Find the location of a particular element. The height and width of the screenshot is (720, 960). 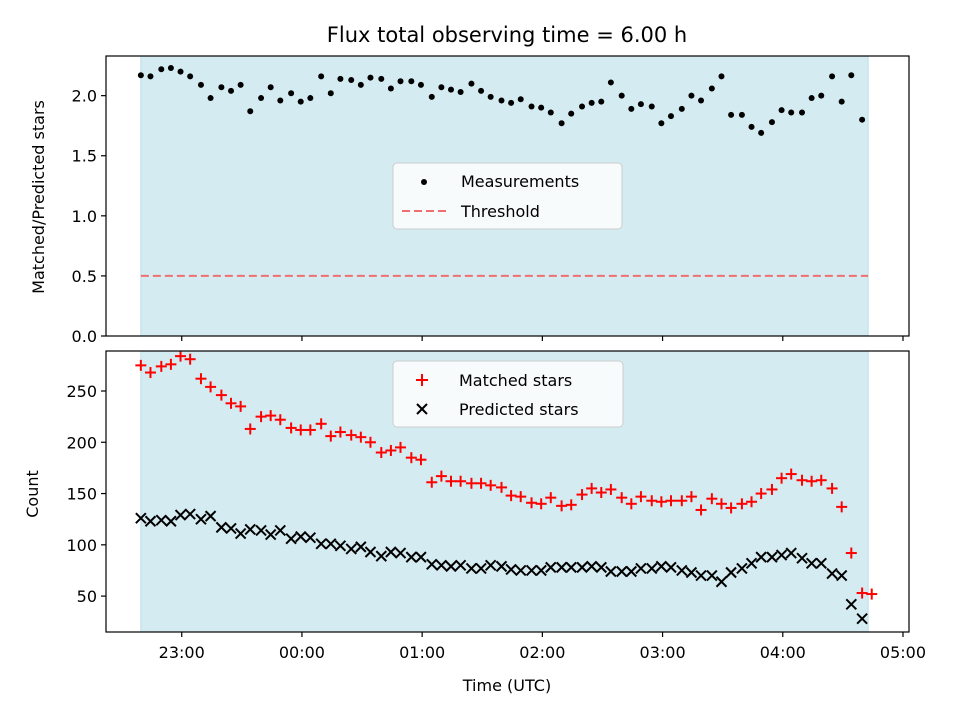

figure-title: Flux total observing time = 6.00 h is located at coordinates (507, 35).